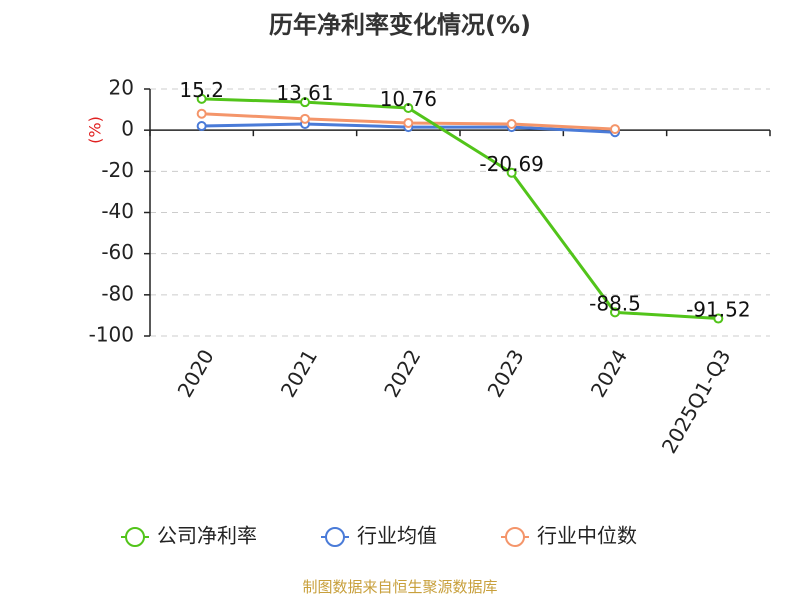 This screenshot has height=600, width=800. Describe the element at coordinates (117, 170) in the screenshot. I see `y-tick-label-2: -20` at that location.